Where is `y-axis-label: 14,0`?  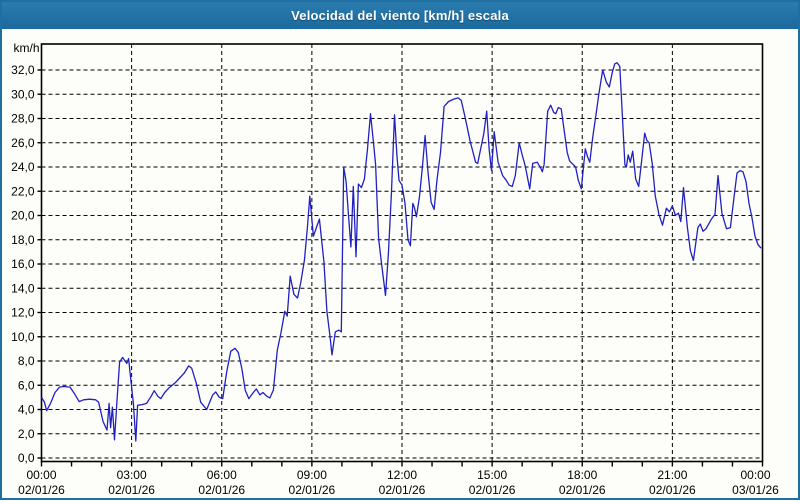 y-axis-label: 14,0 is located at coordinates (23, 288).